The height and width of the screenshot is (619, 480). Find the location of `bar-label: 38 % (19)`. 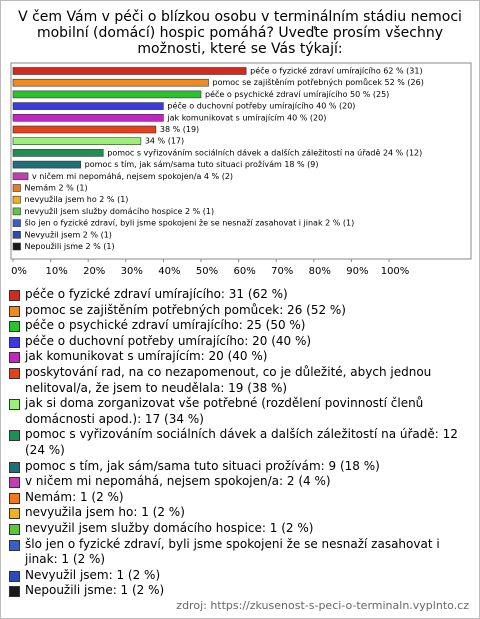

bar-label: 38 % (19) is located at coordinates (179, 129).